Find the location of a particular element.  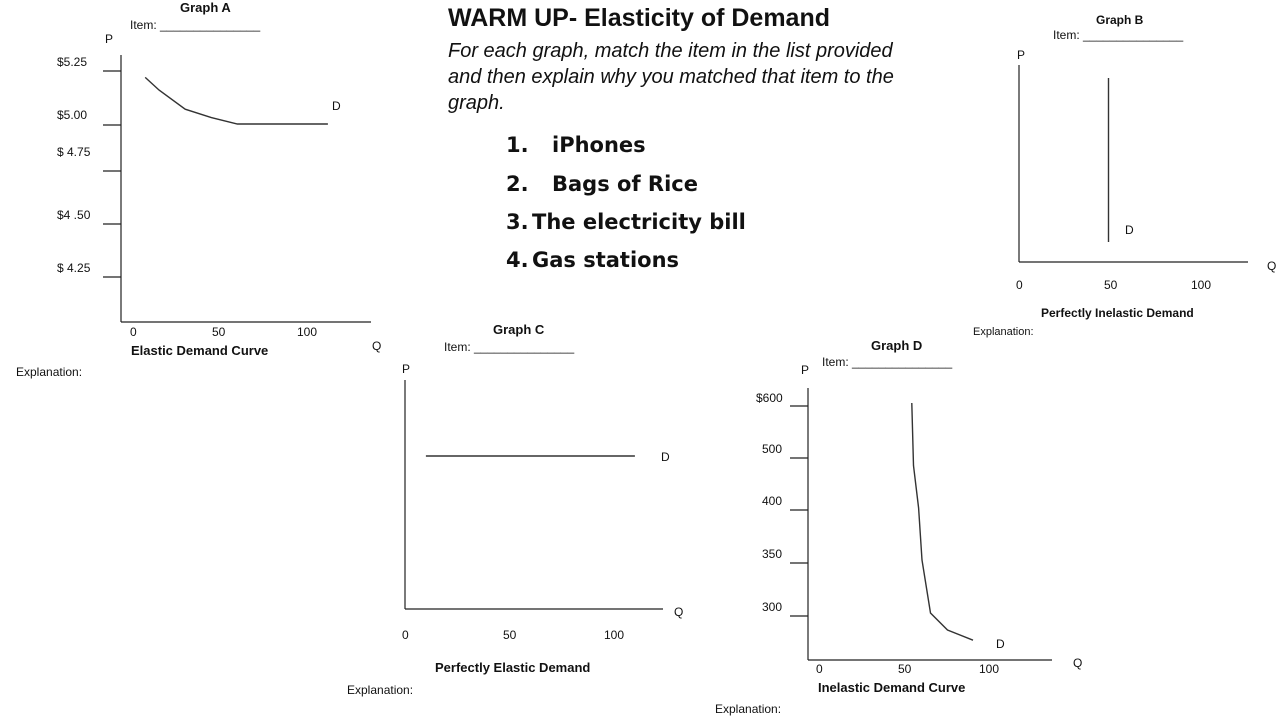

graph-a-p-axis-label: P is located at coordinates (109, 39).